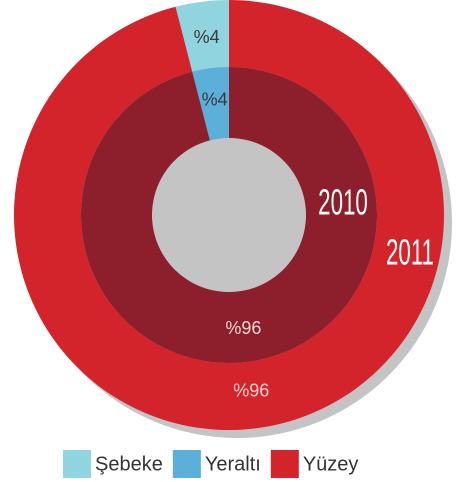 This screenshot has height=482, width=465. I want to click on ring-label: 2010, so click(343, 203).